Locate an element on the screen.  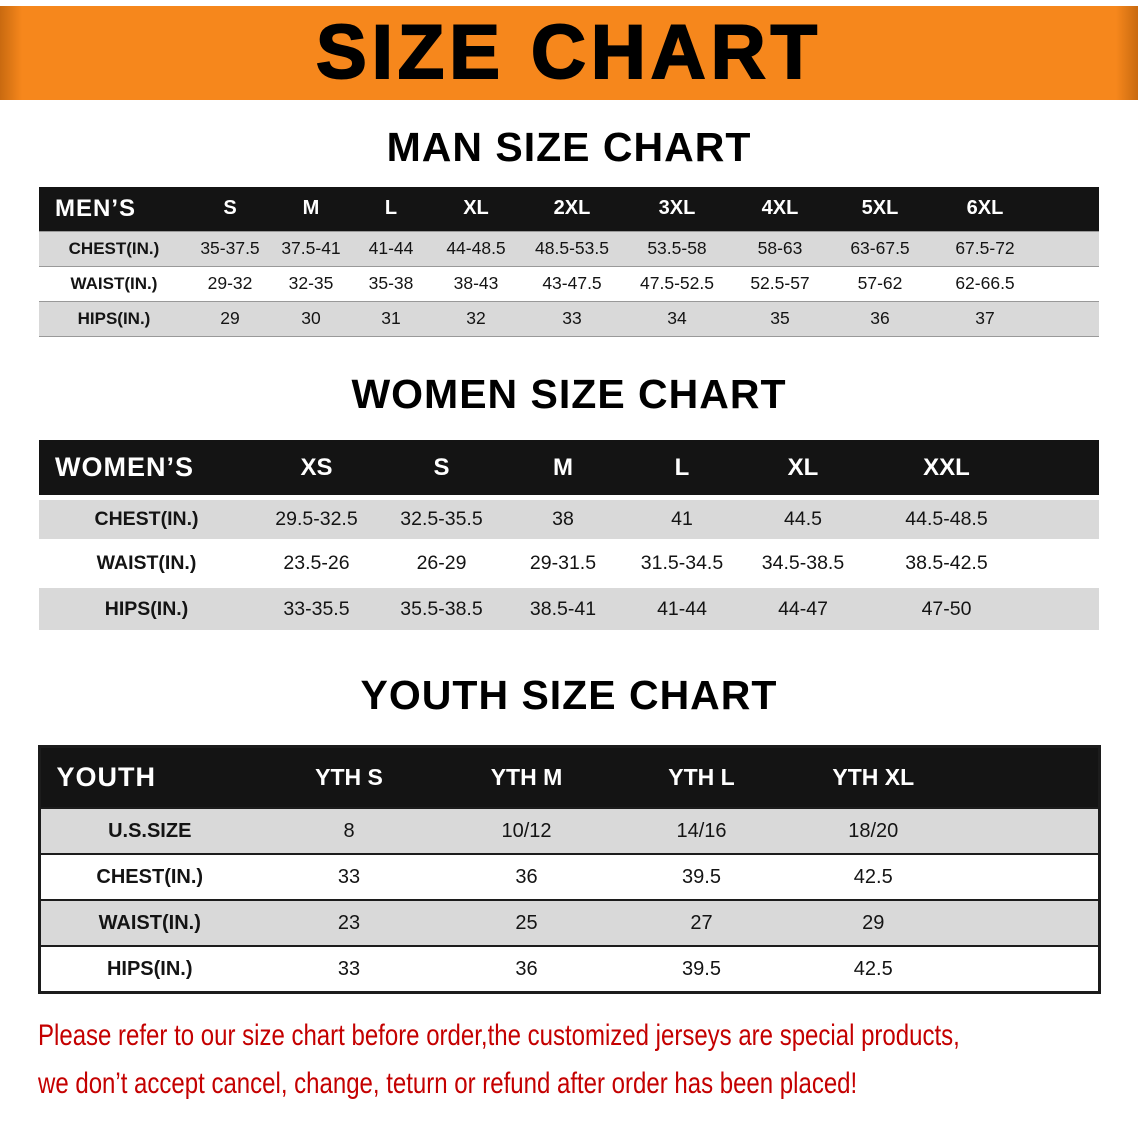
measurement-value: 27 is located at coordinates (701, 923).